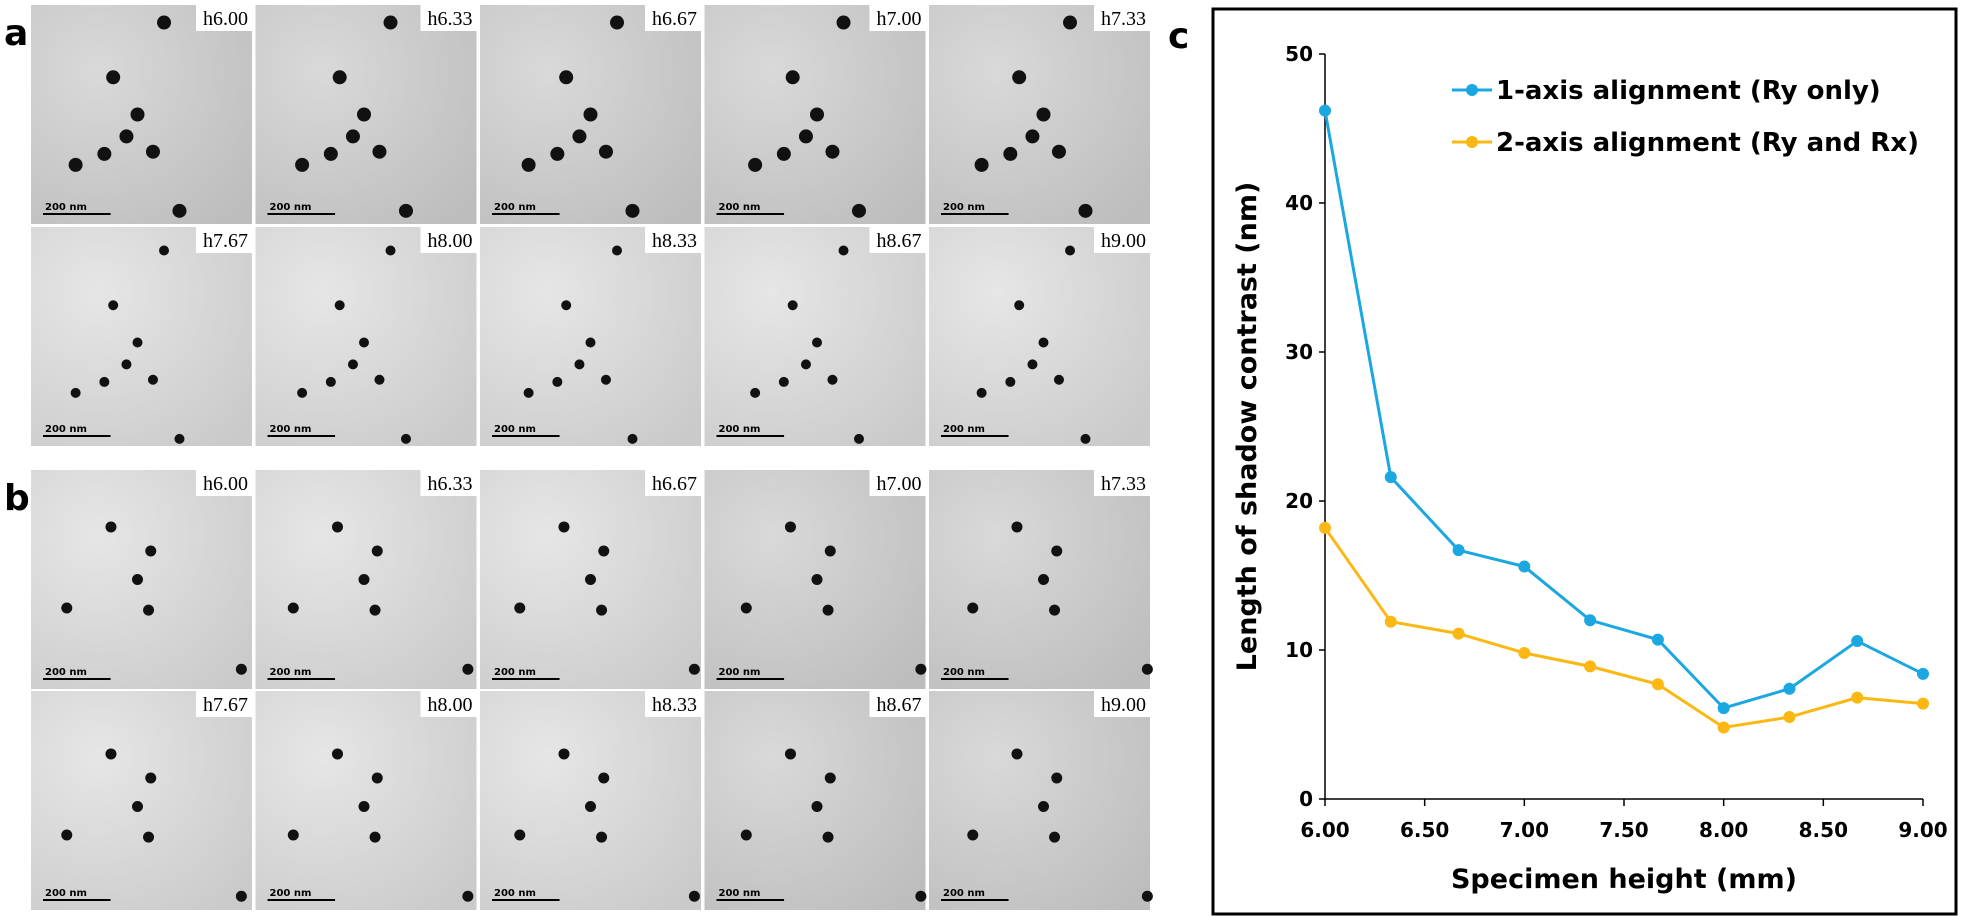 This screenshot has height=916, width=1963. Describe the element at coordinates (1472, 142) in the screenshot. I see `legend-marker` at that location.